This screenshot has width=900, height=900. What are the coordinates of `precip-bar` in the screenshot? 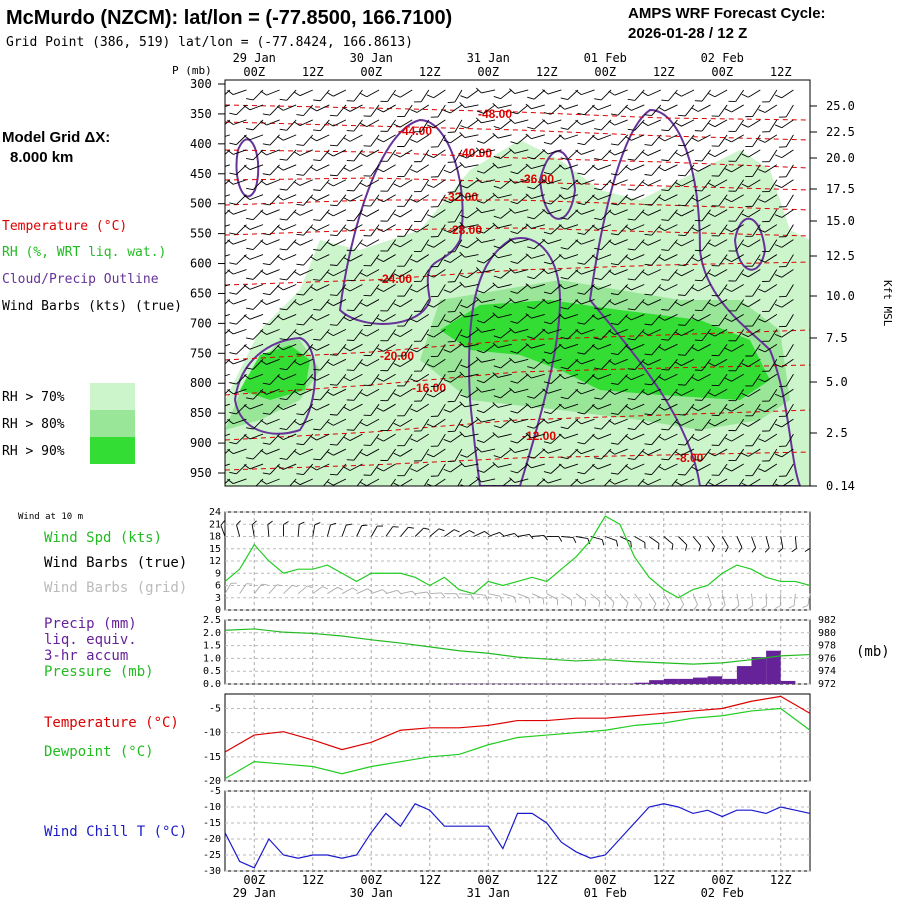 It's located at (759, 670).